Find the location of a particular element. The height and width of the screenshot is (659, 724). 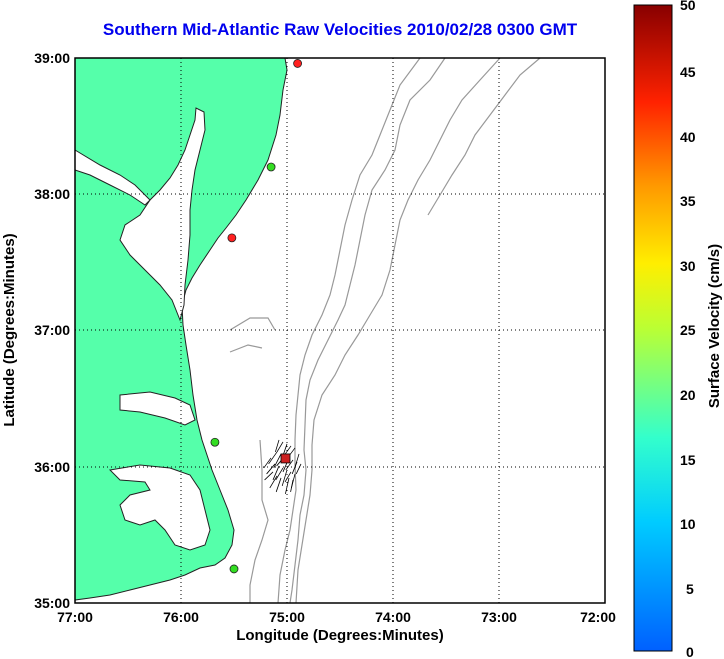

colorbar-tick-label: 15 is located at coordinates (688, 460).